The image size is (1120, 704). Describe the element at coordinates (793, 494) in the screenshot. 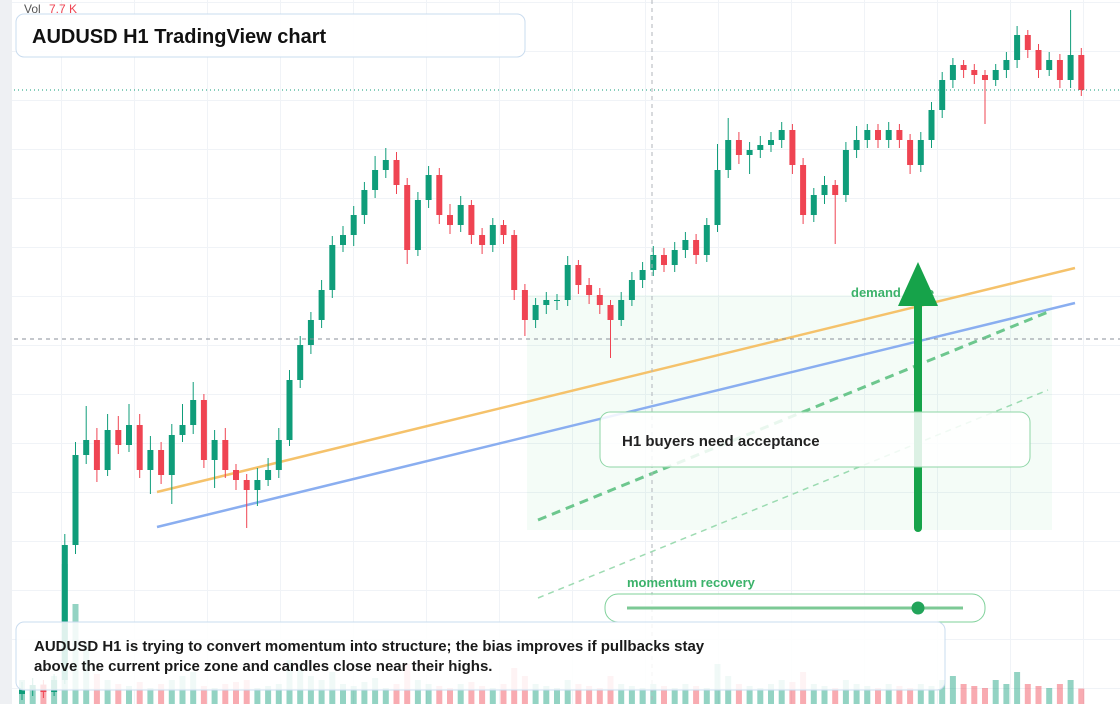

I see `projection-line` at that location.